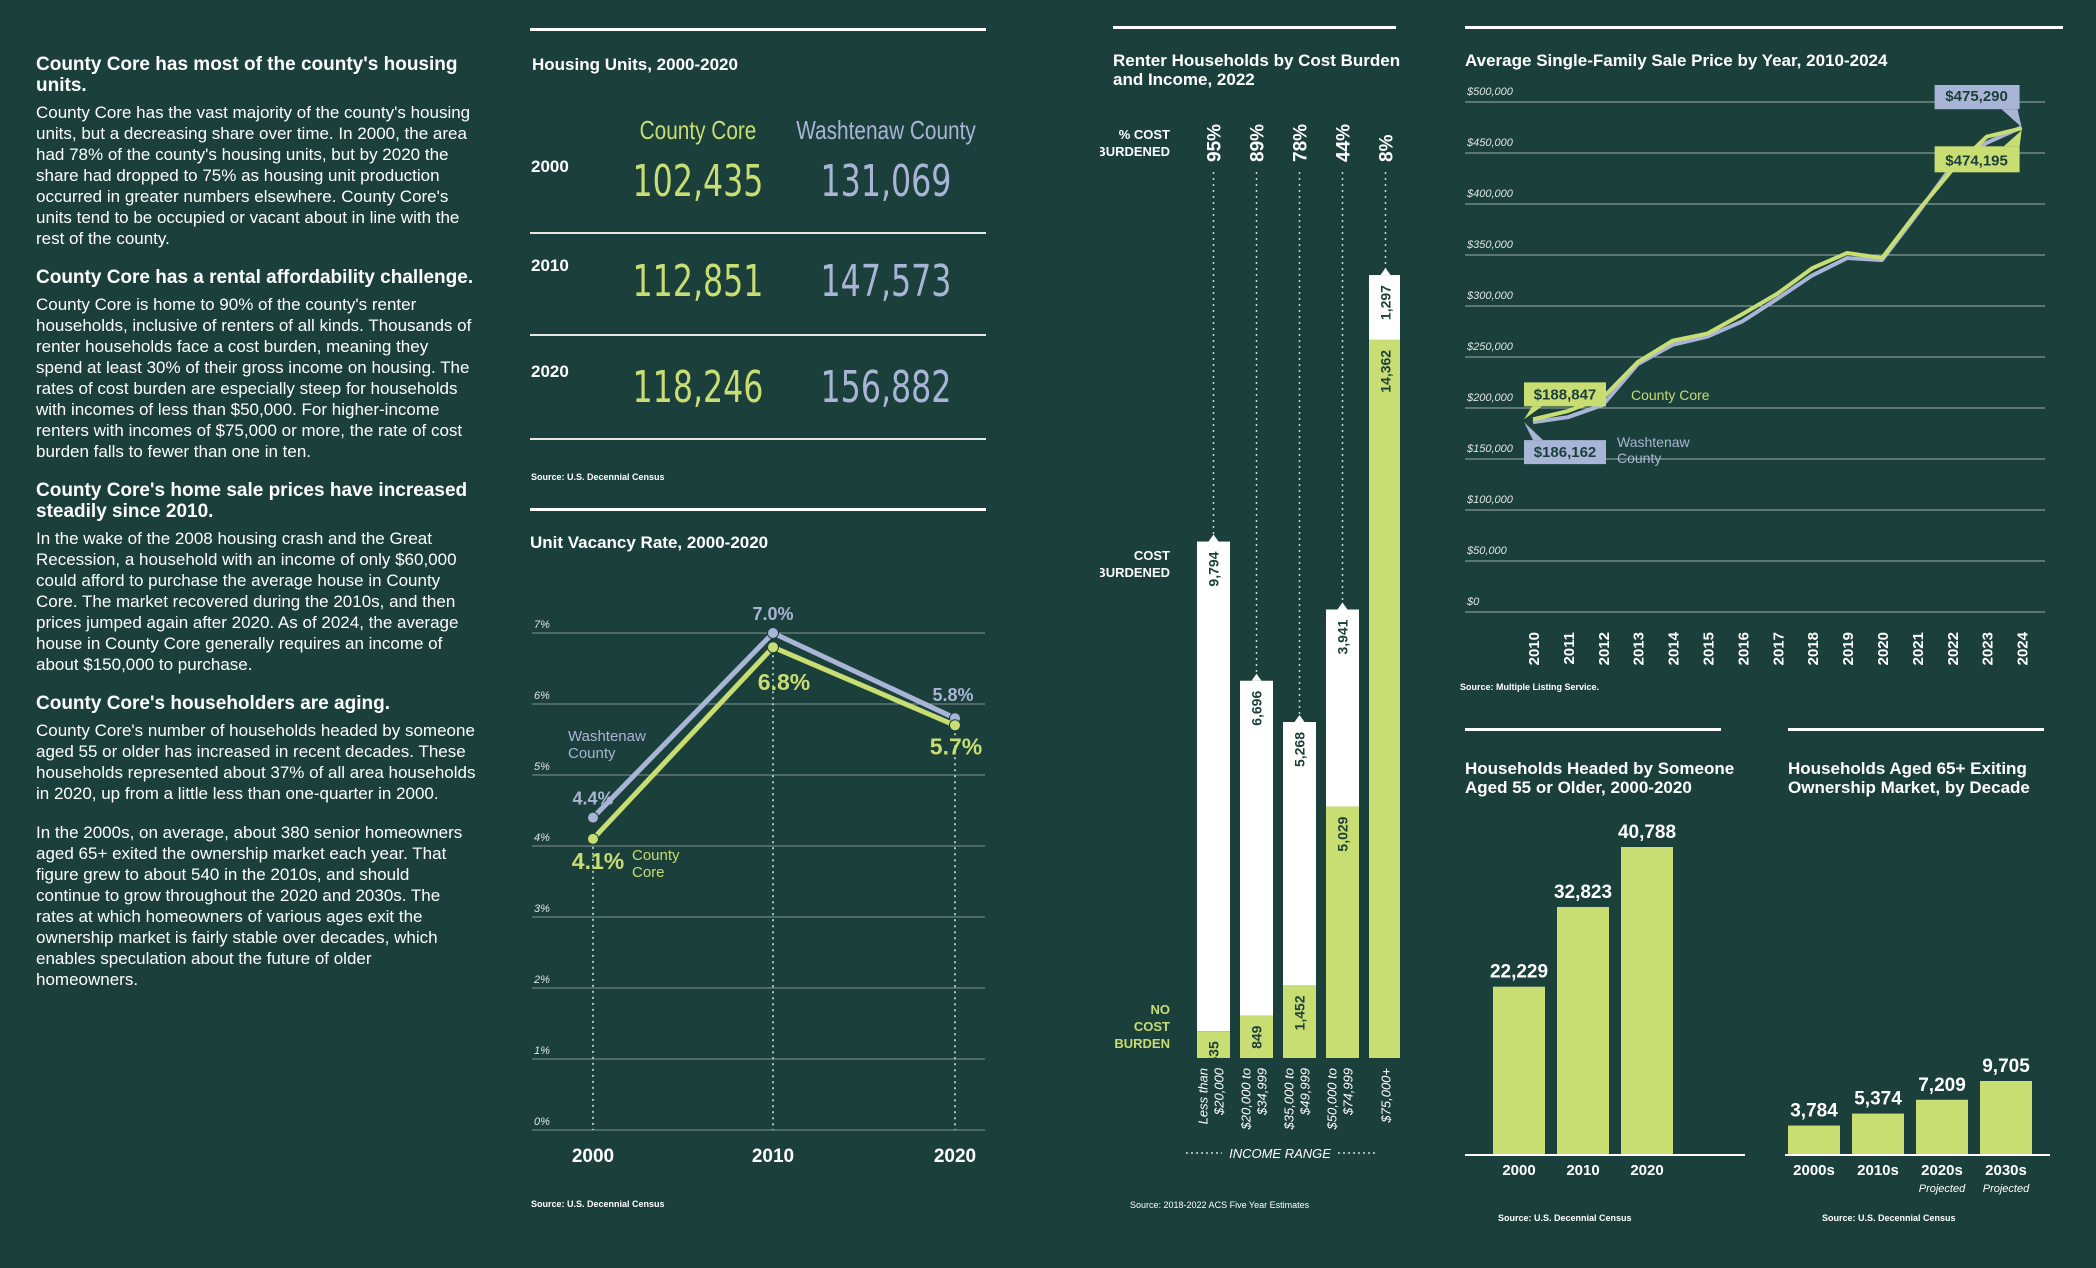 This screenshot has height=1268, width=2096. I want to click on hh65-bar-label: 7,209, so click(1942, 1085).